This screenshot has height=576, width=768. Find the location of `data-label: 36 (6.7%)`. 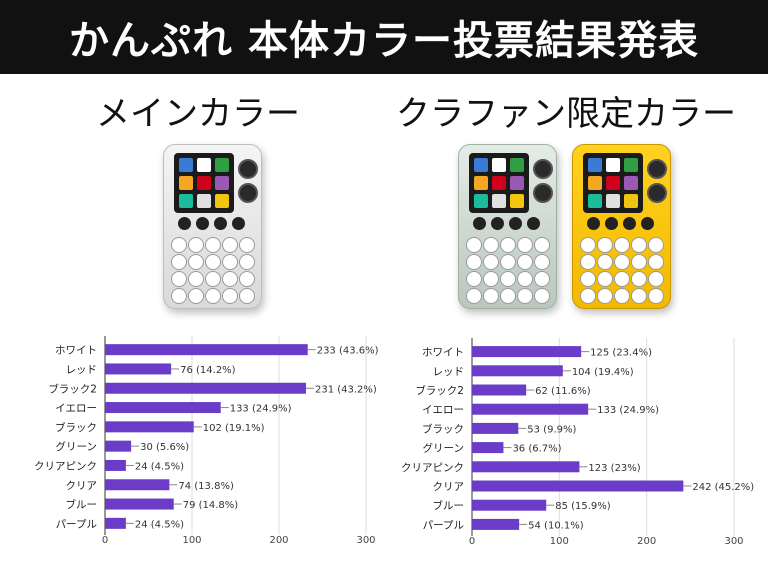

data-label: 36 (6.7%) is located at coordinates (536, 449).